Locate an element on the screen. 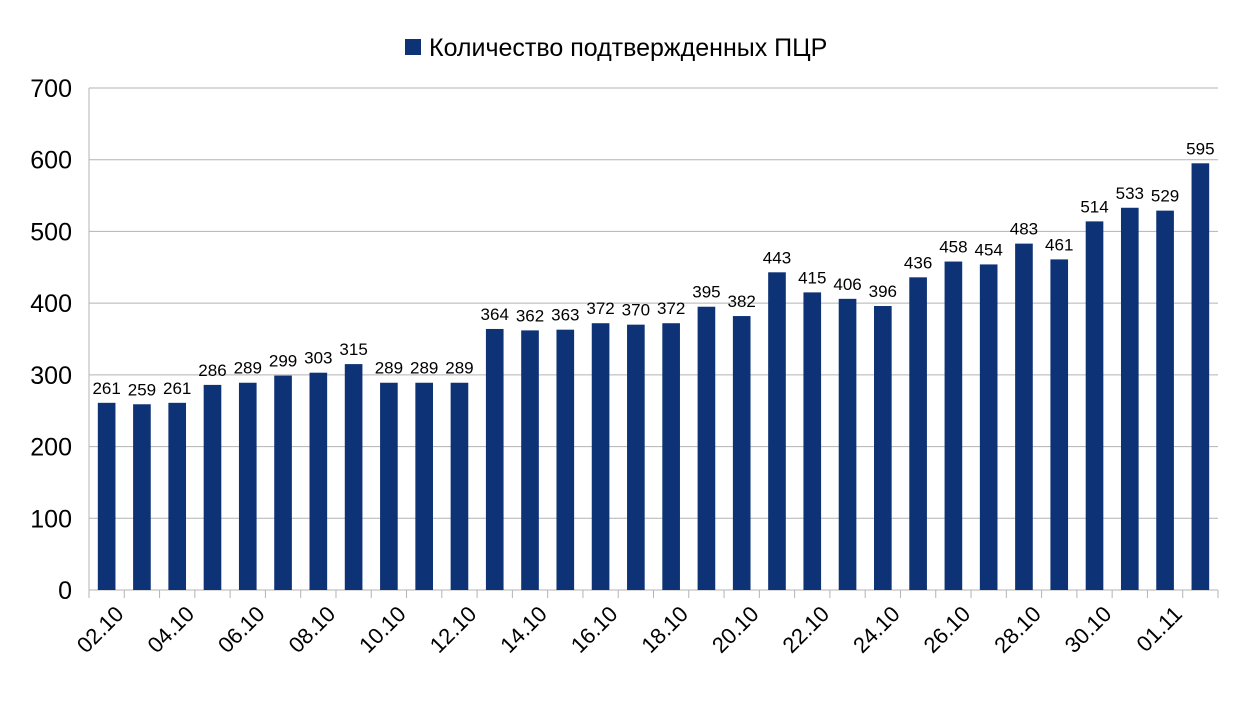 This screenshot has width=1250, height=705. data-label: 363 is located at coordinates (565, 315).